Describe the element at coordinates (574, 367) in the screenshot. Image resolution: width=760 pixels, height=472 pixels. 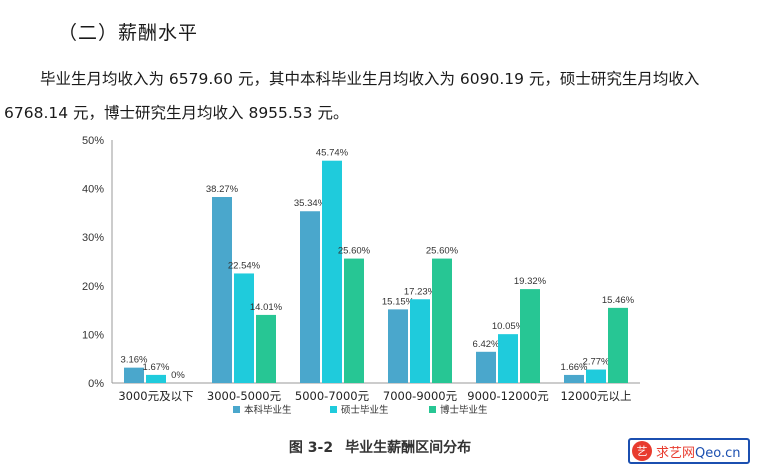
I see `data-label: 1.66%` at that location.